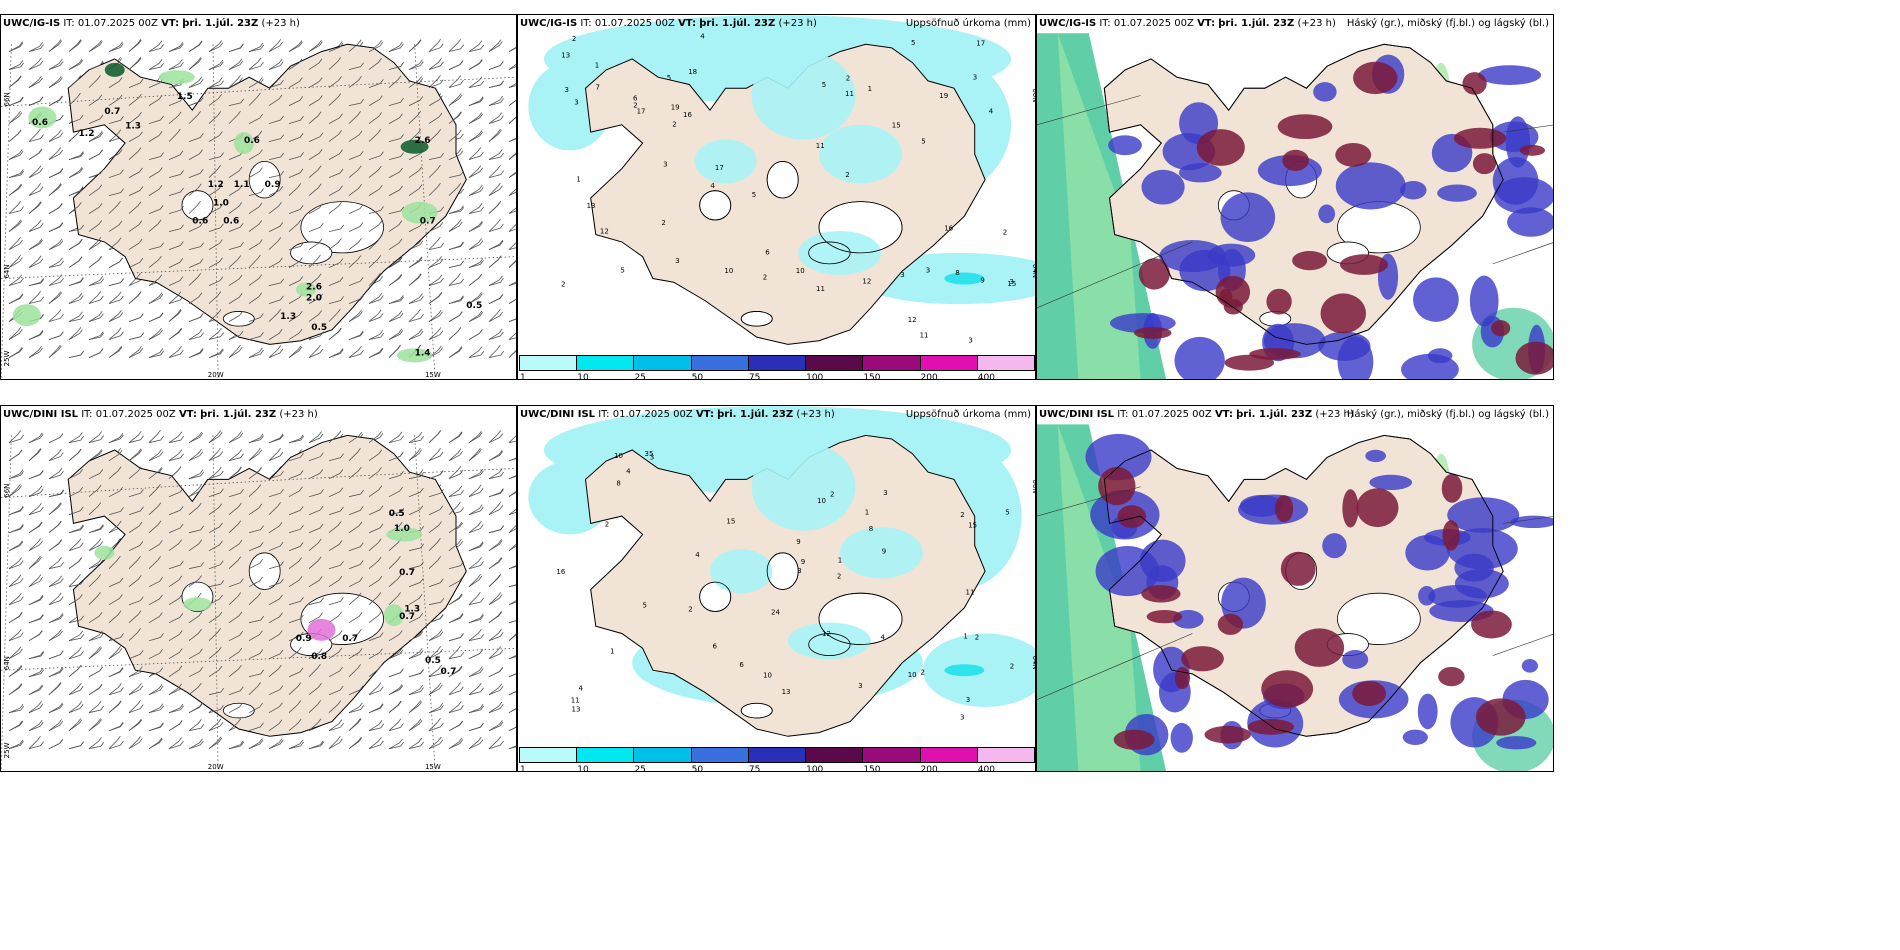  What do you see at coordinates (741, 665) in the screenshot?
I see `precip-value-label: 6` at bounding box center [741, 665].